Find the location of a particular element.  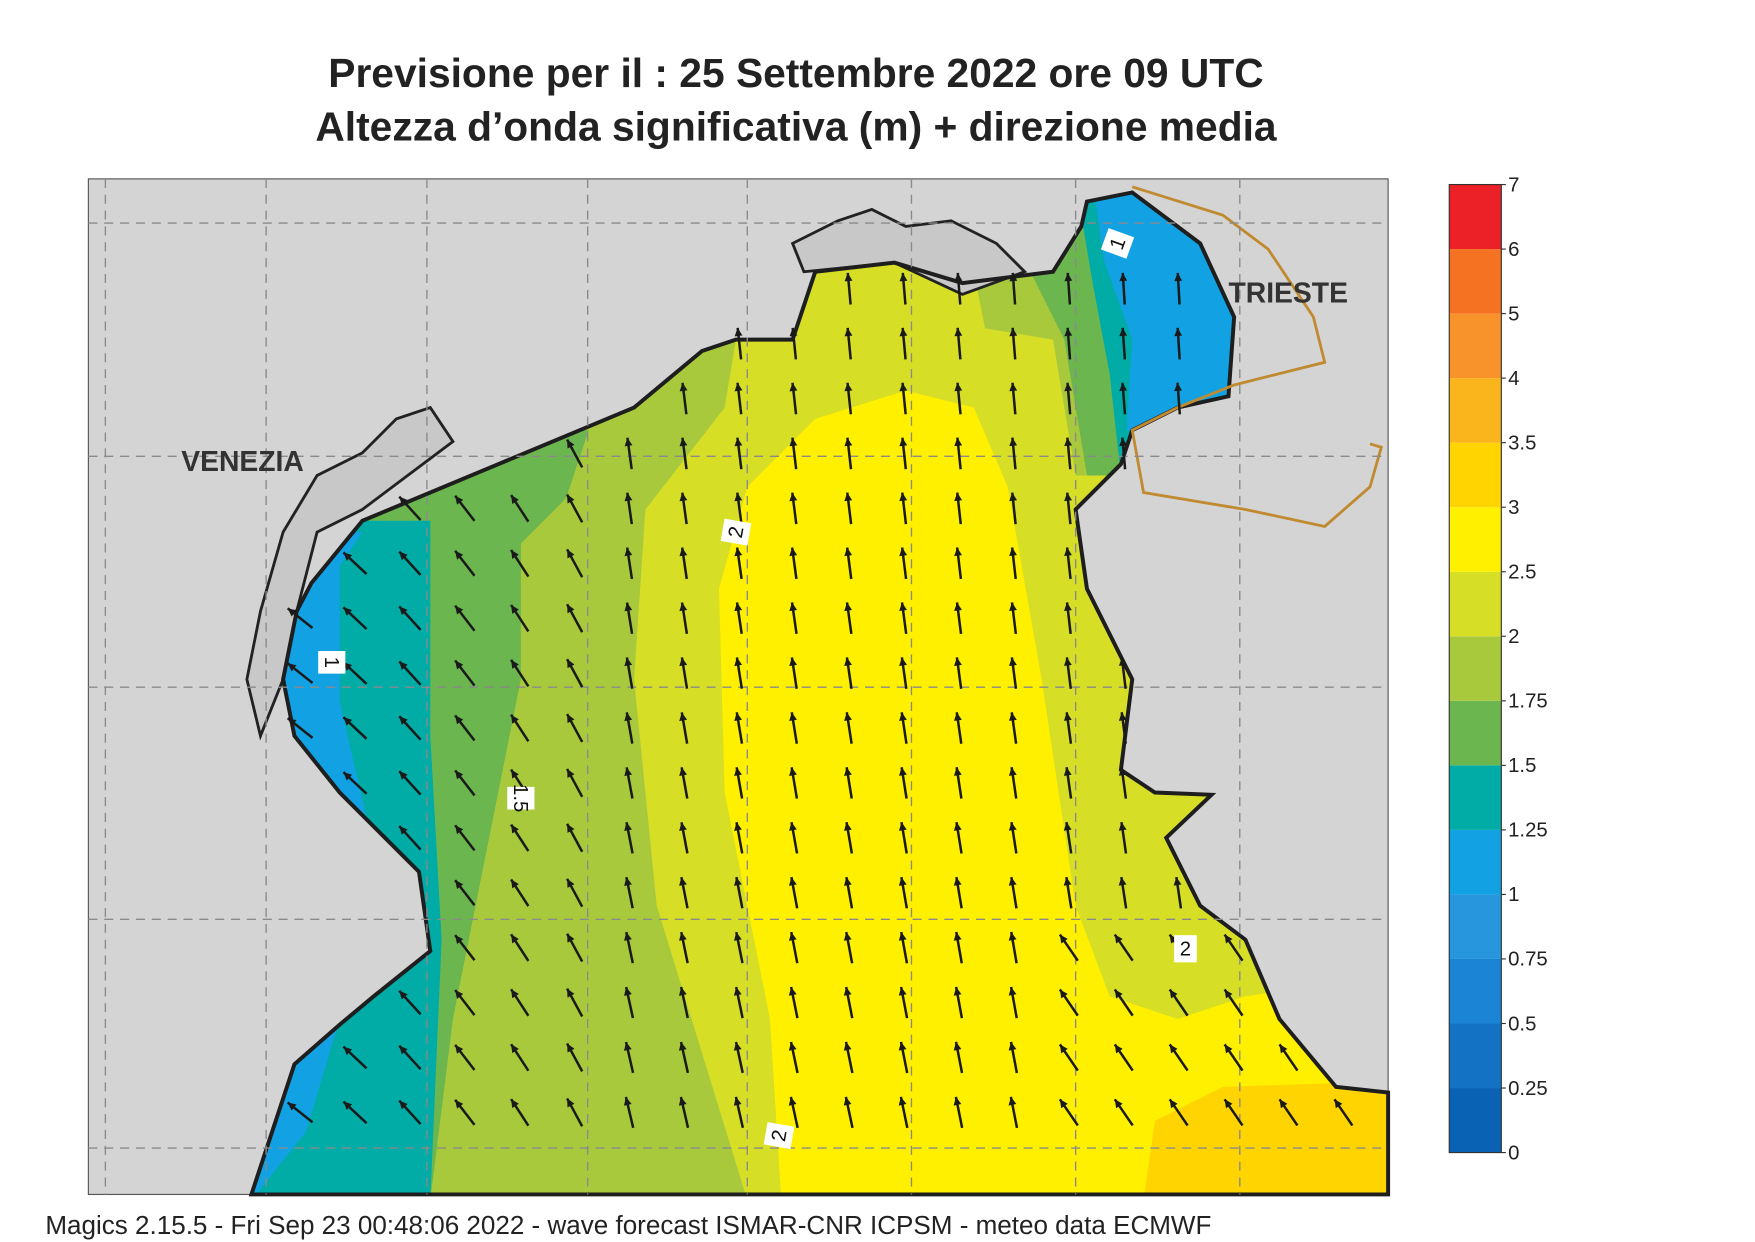

colorbar-label: 0.75 is located at coordinates (1528, 960).